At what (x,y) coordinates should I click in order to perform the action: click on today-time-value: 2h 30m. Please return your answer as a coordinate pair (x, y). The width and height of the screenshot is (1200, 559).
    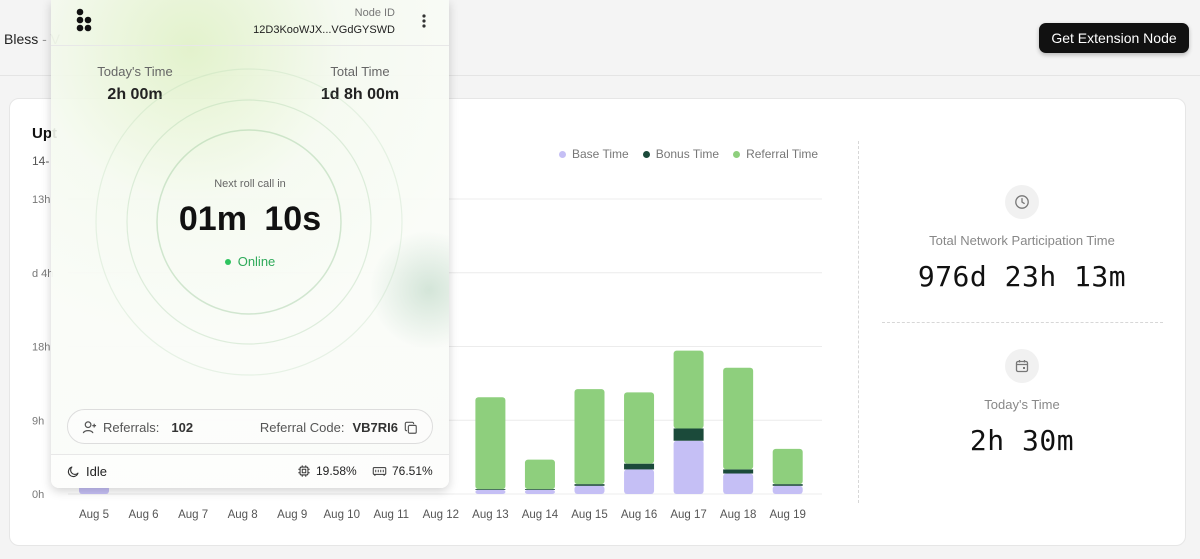
    Looking at the image, I should click on (1022, 440).